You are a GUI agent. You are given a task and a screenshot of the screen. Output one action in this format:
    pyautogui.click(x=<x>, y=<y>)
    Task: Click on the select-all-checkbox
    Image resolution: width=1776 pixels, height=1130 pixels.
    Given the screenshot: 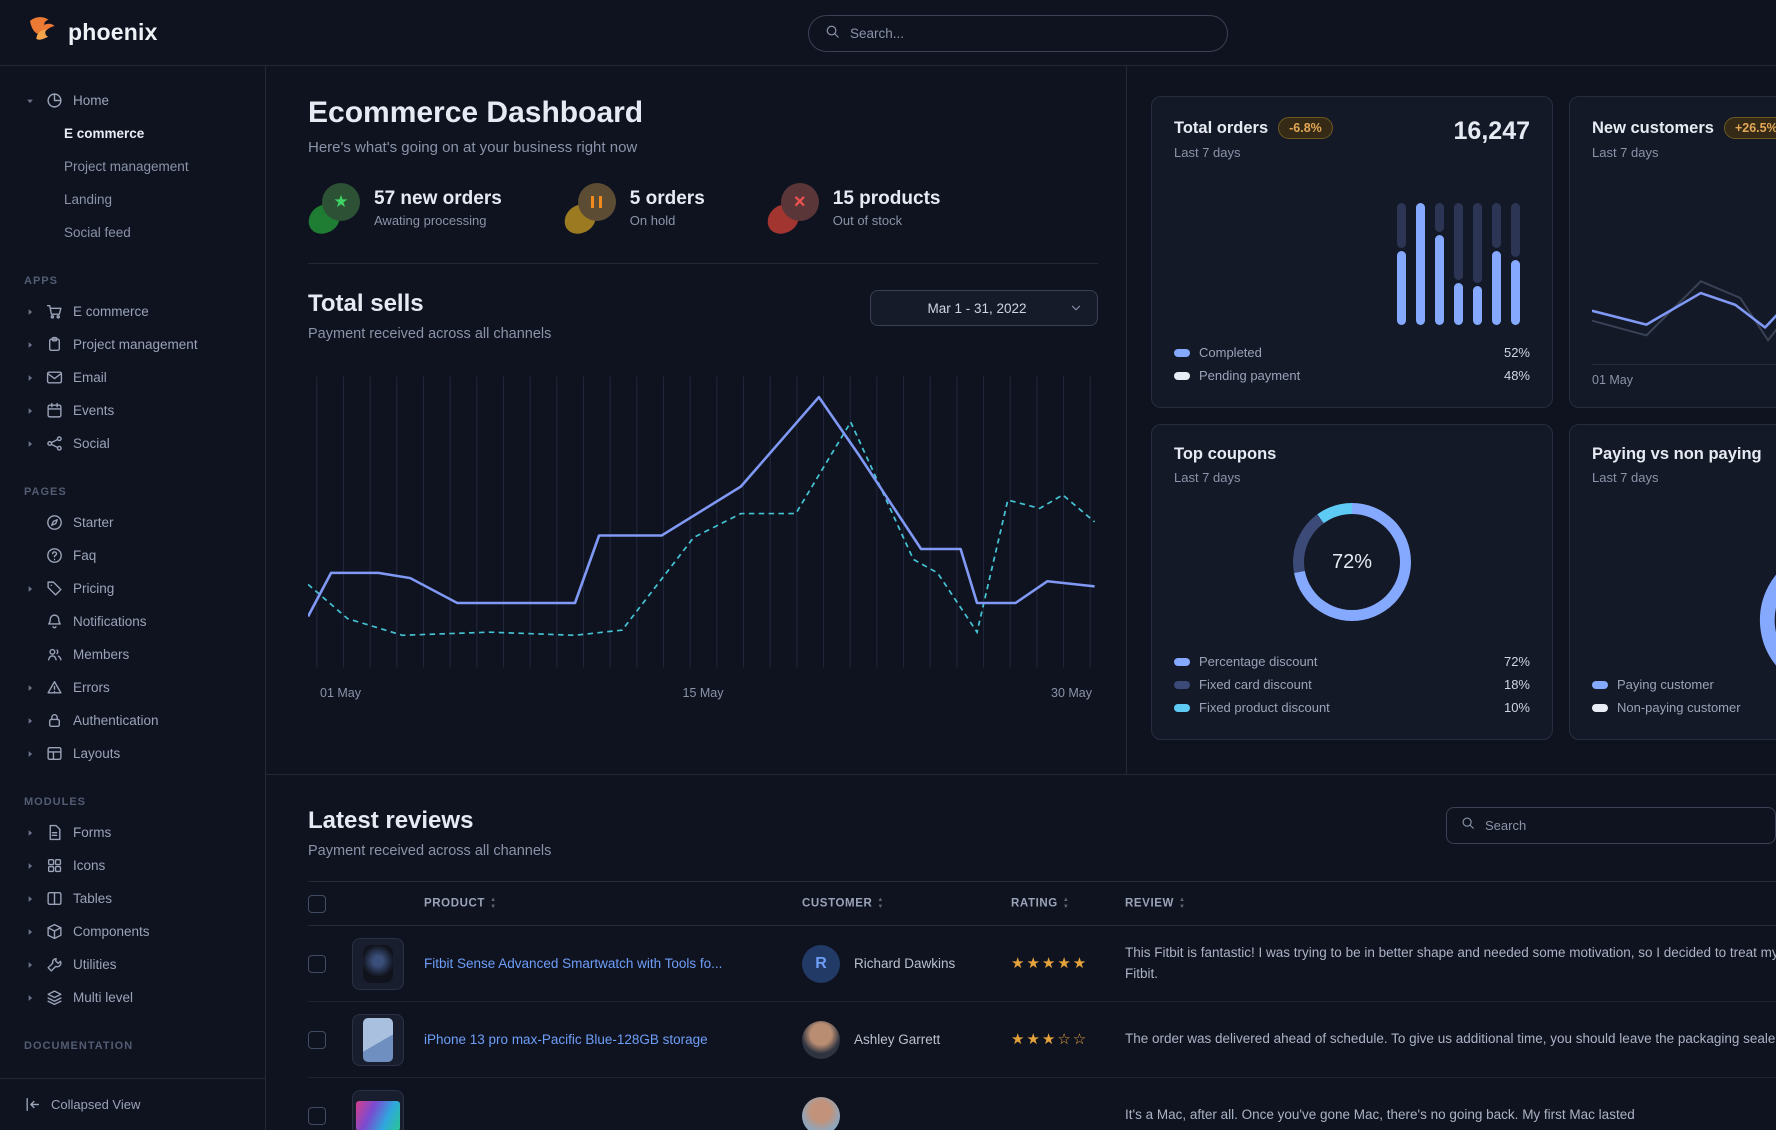 What is the action you would take?
    pyautogui.click(x=317, y=903)
    